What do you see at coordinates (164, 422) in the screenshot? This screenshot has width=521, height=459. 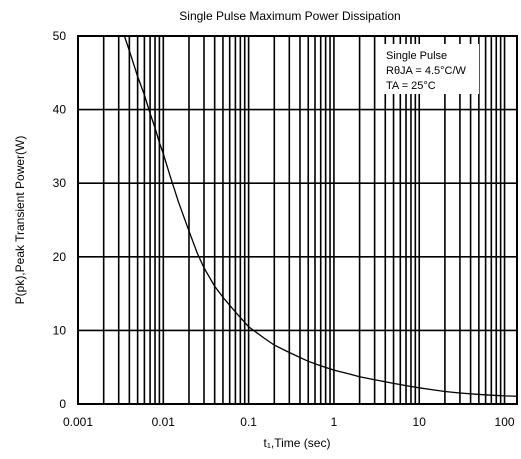 I see `x-tick-label: 0.01` at bounding box center [164, 422].